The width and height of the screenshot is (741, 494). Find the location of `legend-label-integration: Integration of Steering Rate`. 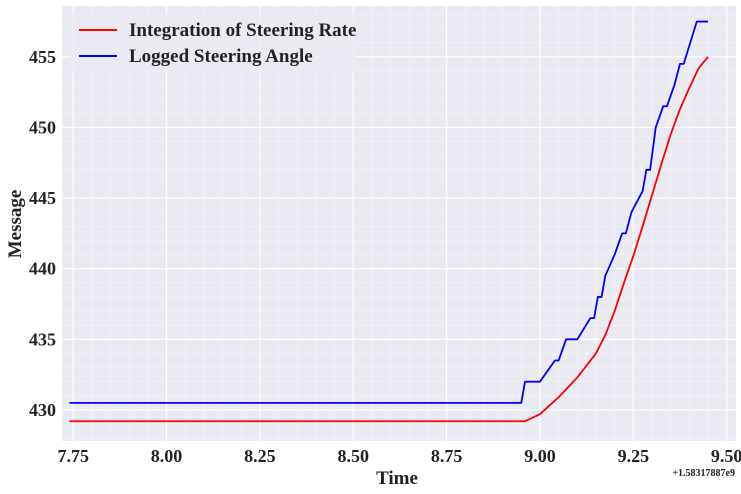

legend-label-integration: Integration of Steering Rate is located at coordinates (242, 30).